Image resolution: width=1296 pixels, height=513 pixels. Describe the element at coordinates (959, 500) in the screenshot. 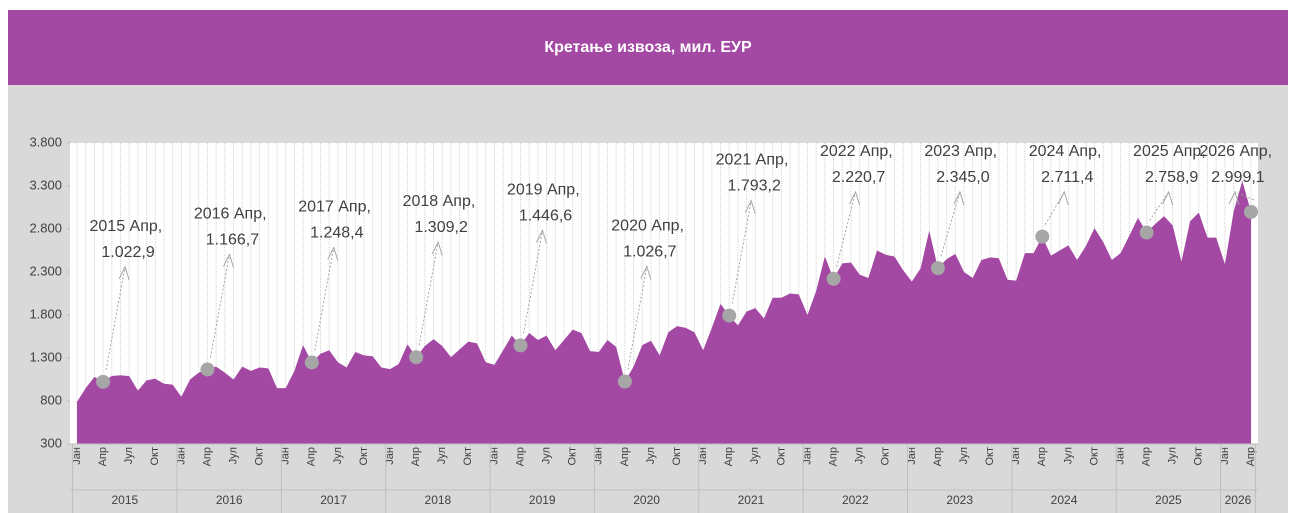

I see `year-label: 2023` at that location.